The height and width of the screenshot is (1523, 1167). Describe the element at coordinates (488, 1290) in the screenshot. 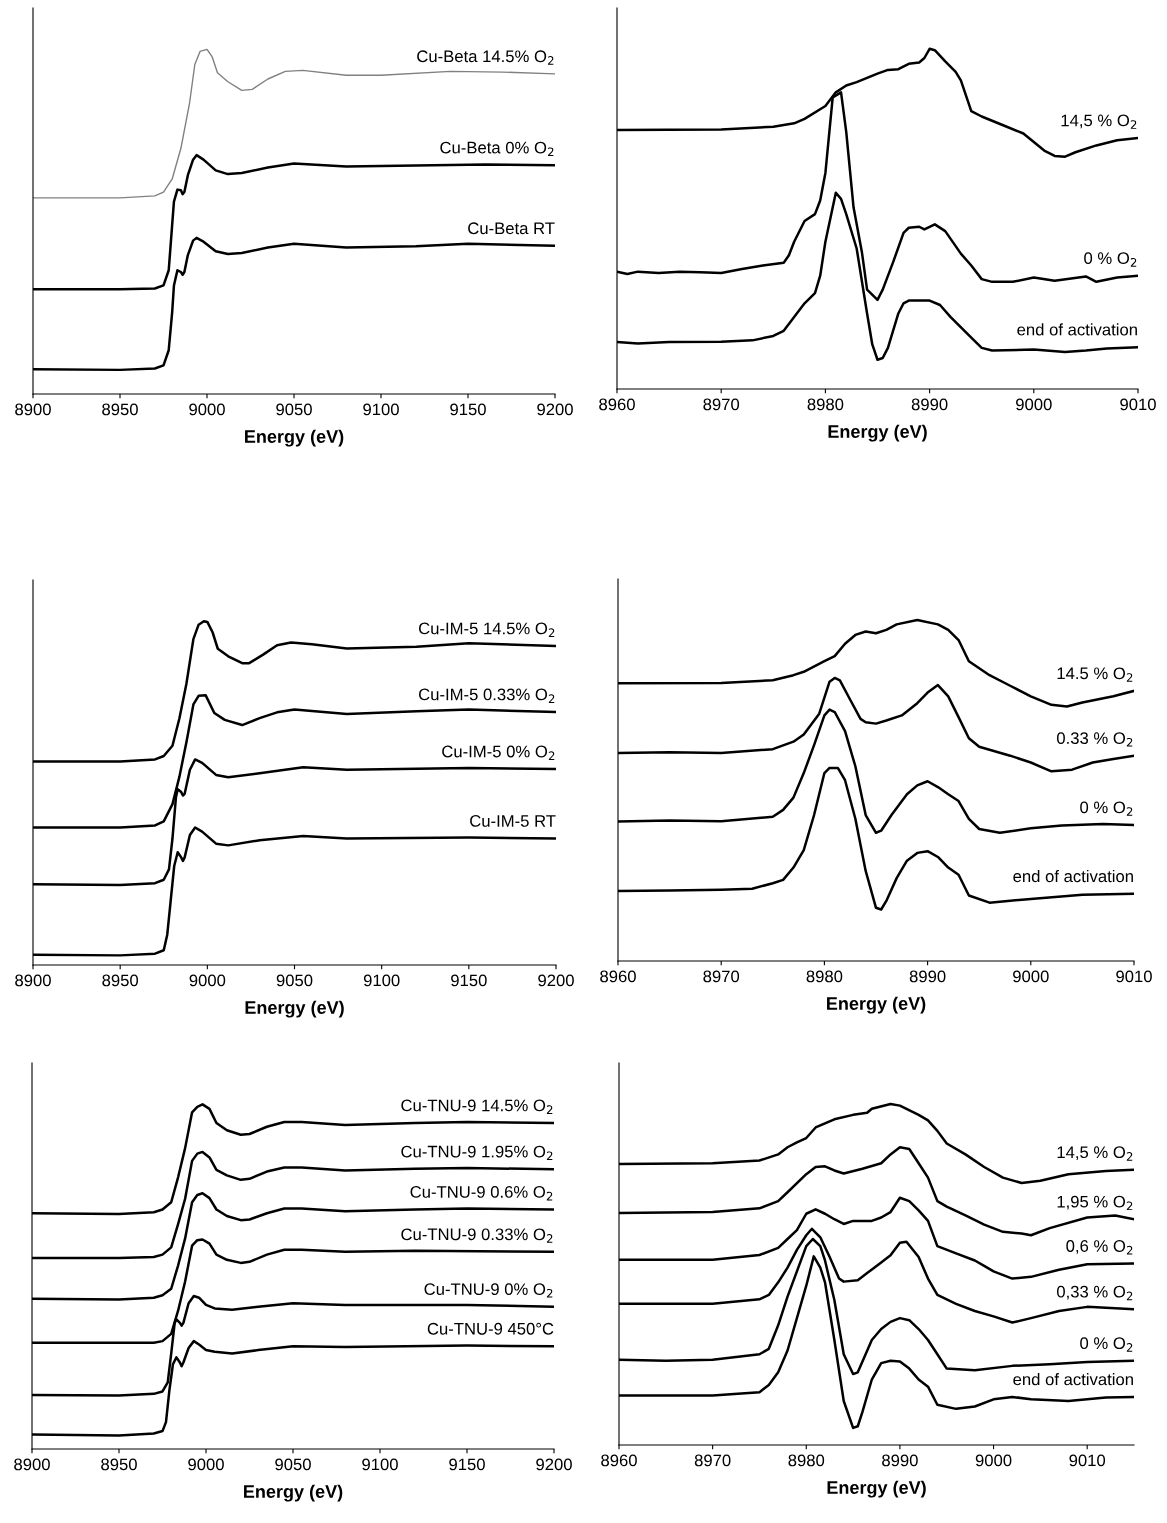

I see `series-label: Cu-TNU-9 0% O$_{2}$` at that location.